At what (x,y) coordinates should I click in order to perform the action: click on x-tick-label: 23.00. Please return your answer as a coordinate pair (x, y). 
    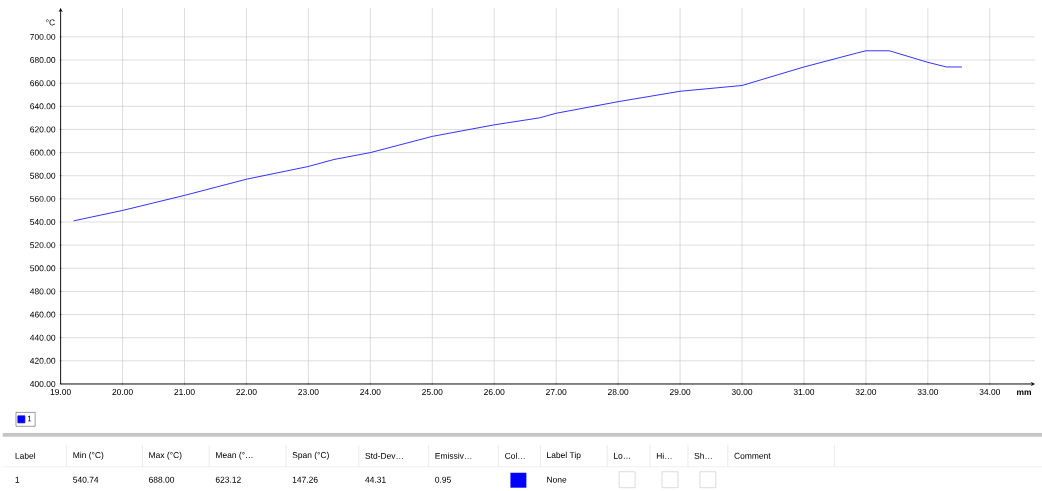
    Looking at the image, I should click on (308, 392).